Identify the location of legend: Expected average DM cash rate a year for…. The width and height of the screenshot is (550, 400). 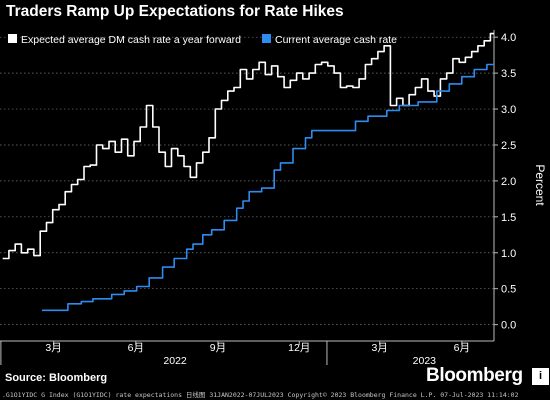
(202, 40).